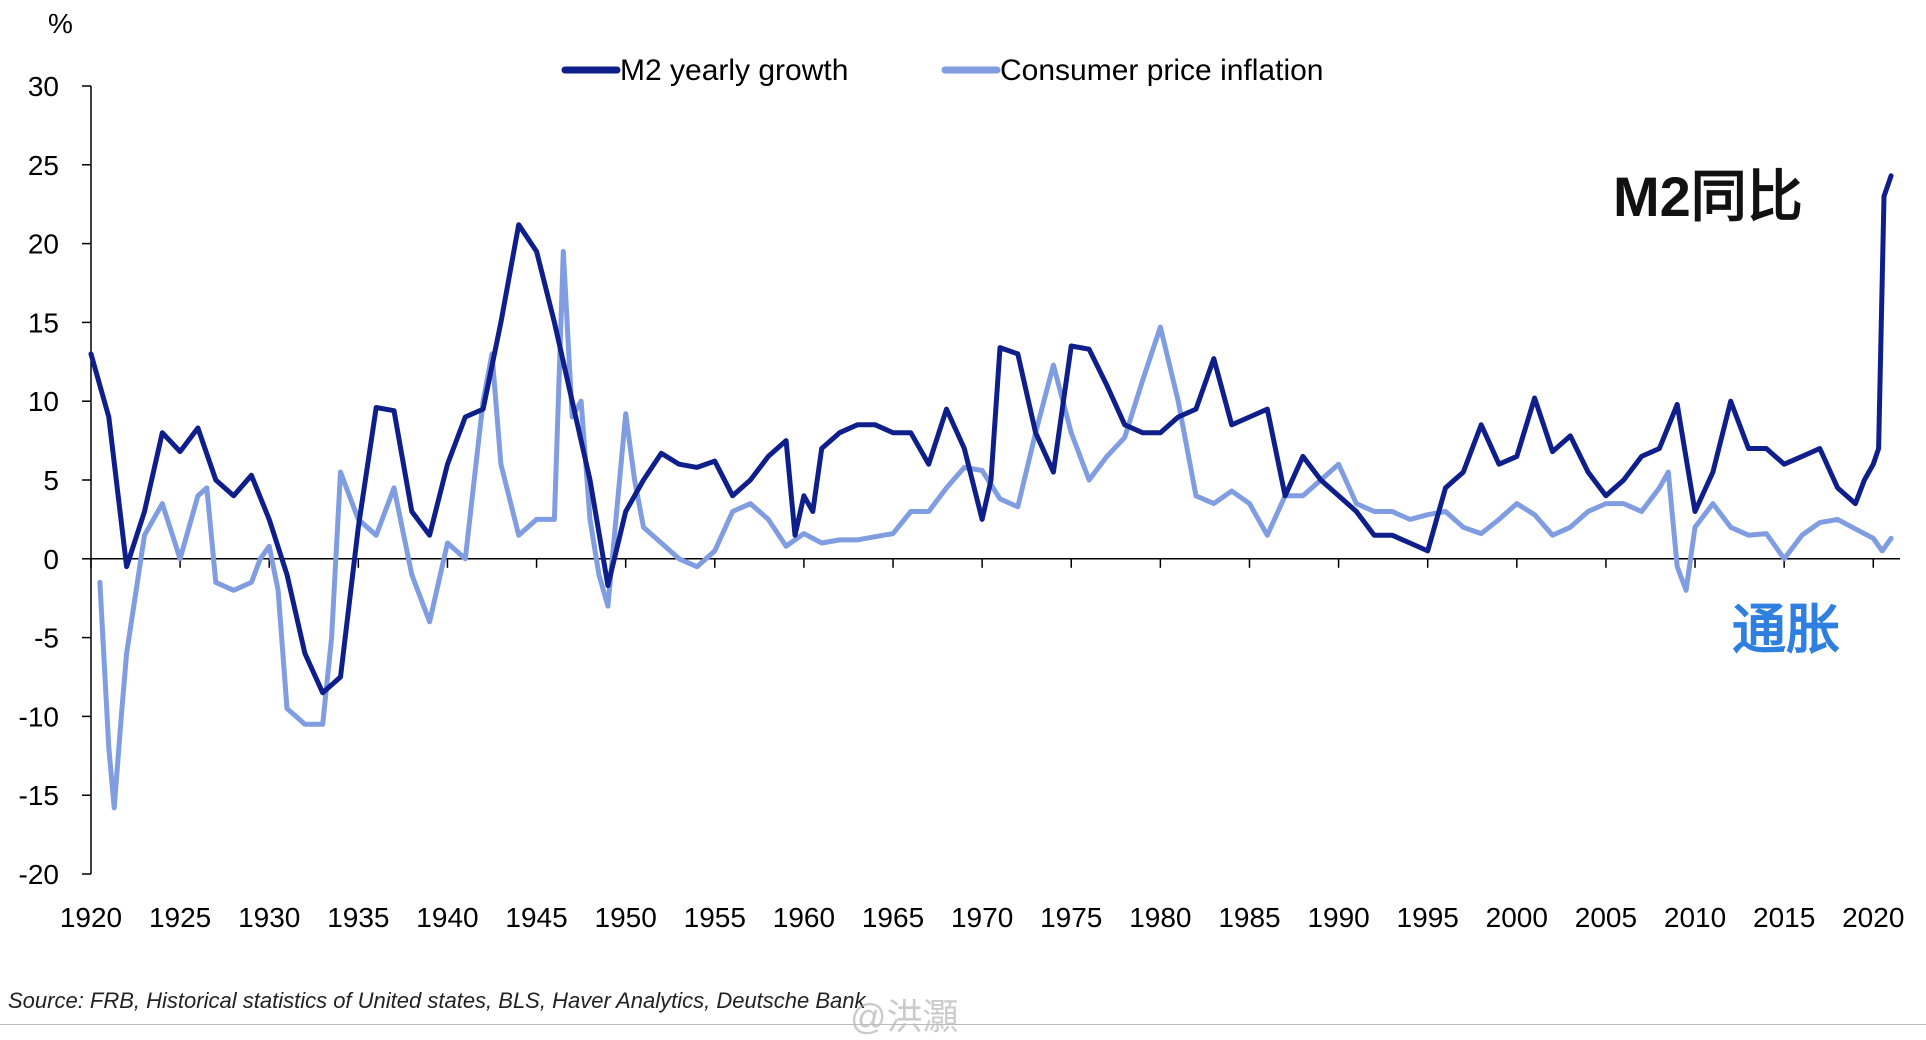  Describe the element at coordinates (1338, 917) in the screenshot. I see `x-tick-label: 1990` at that location.